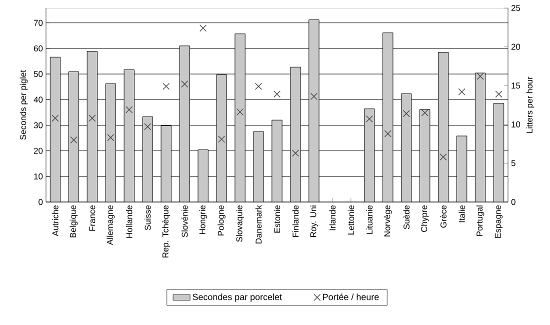 The image size is (550, 325). Describe the element at coordinates (515, 8) in the screenshot. I see `y2-tick-label: 25` at that location.